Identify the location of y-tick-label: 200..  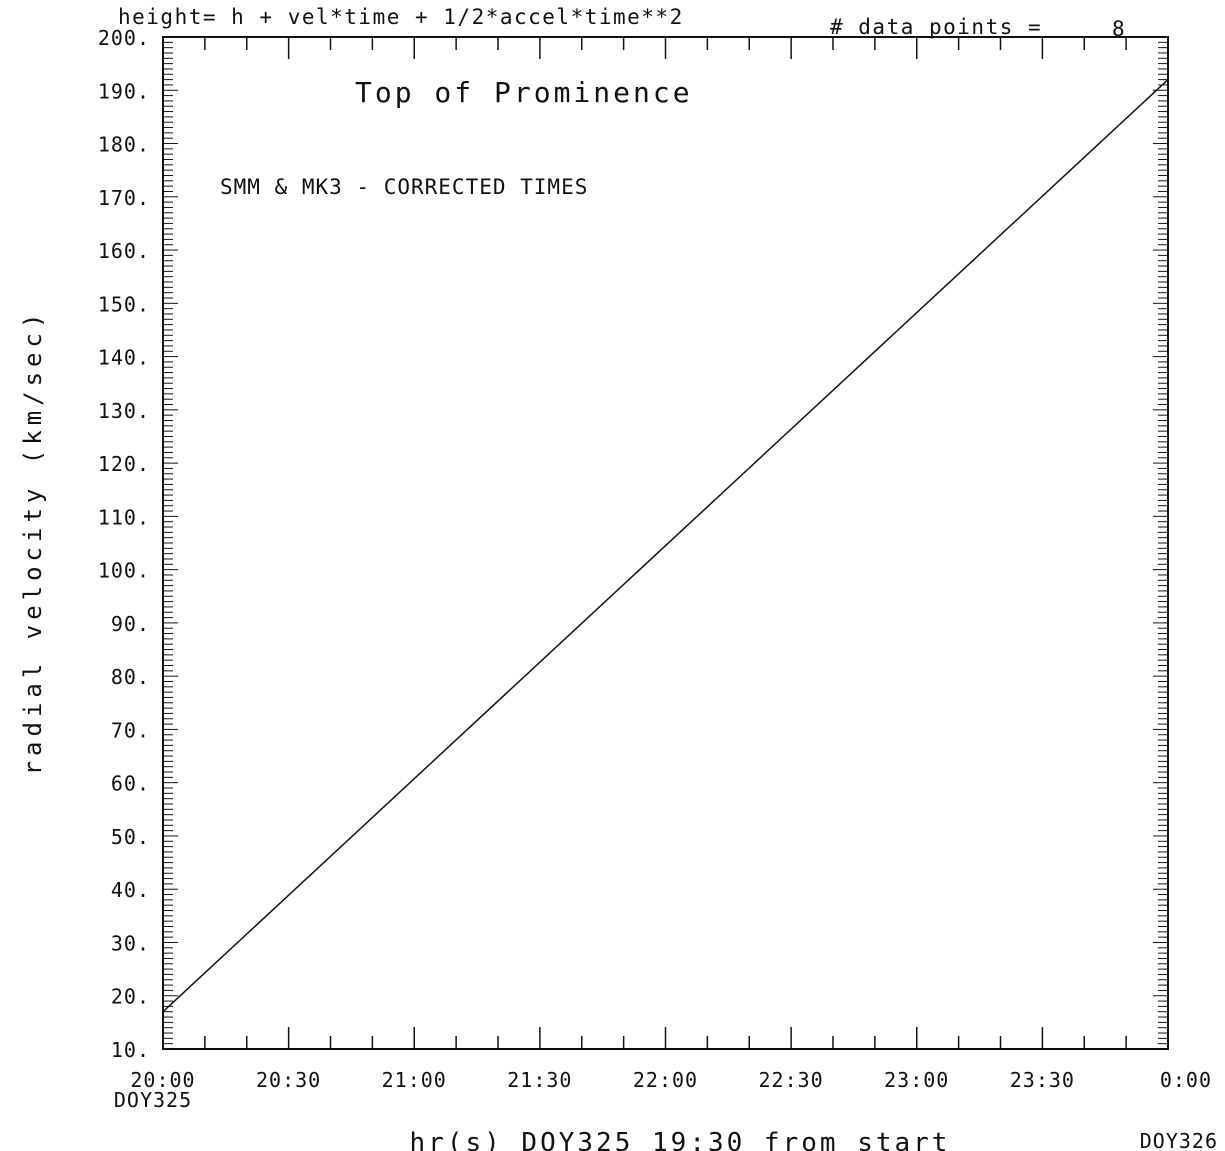
(124, 38).